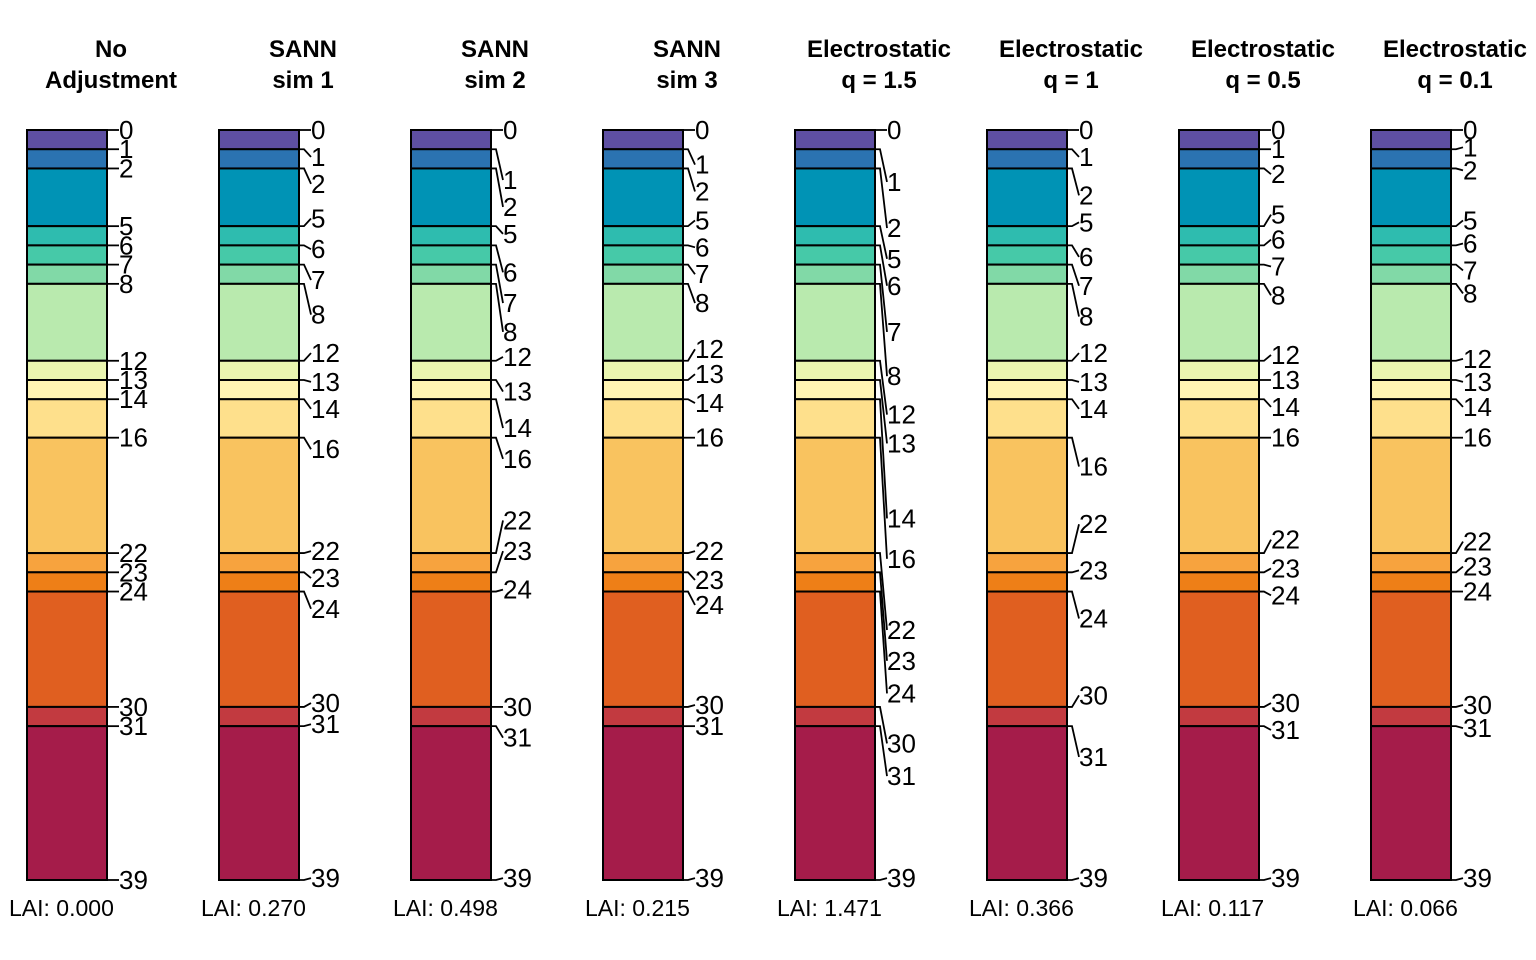  I want to click on lai-label: LAI: 0.117, so click(1212, 908).